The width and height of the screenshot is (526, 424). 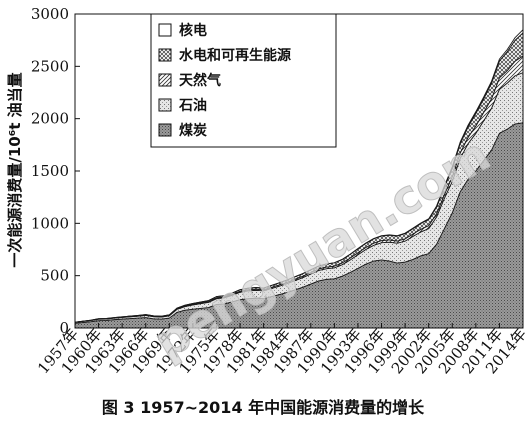 What do you see at coordinates (165, 30) in the screenshot?
I see `legend-swatch-核电` at bounding box center [165, 30].